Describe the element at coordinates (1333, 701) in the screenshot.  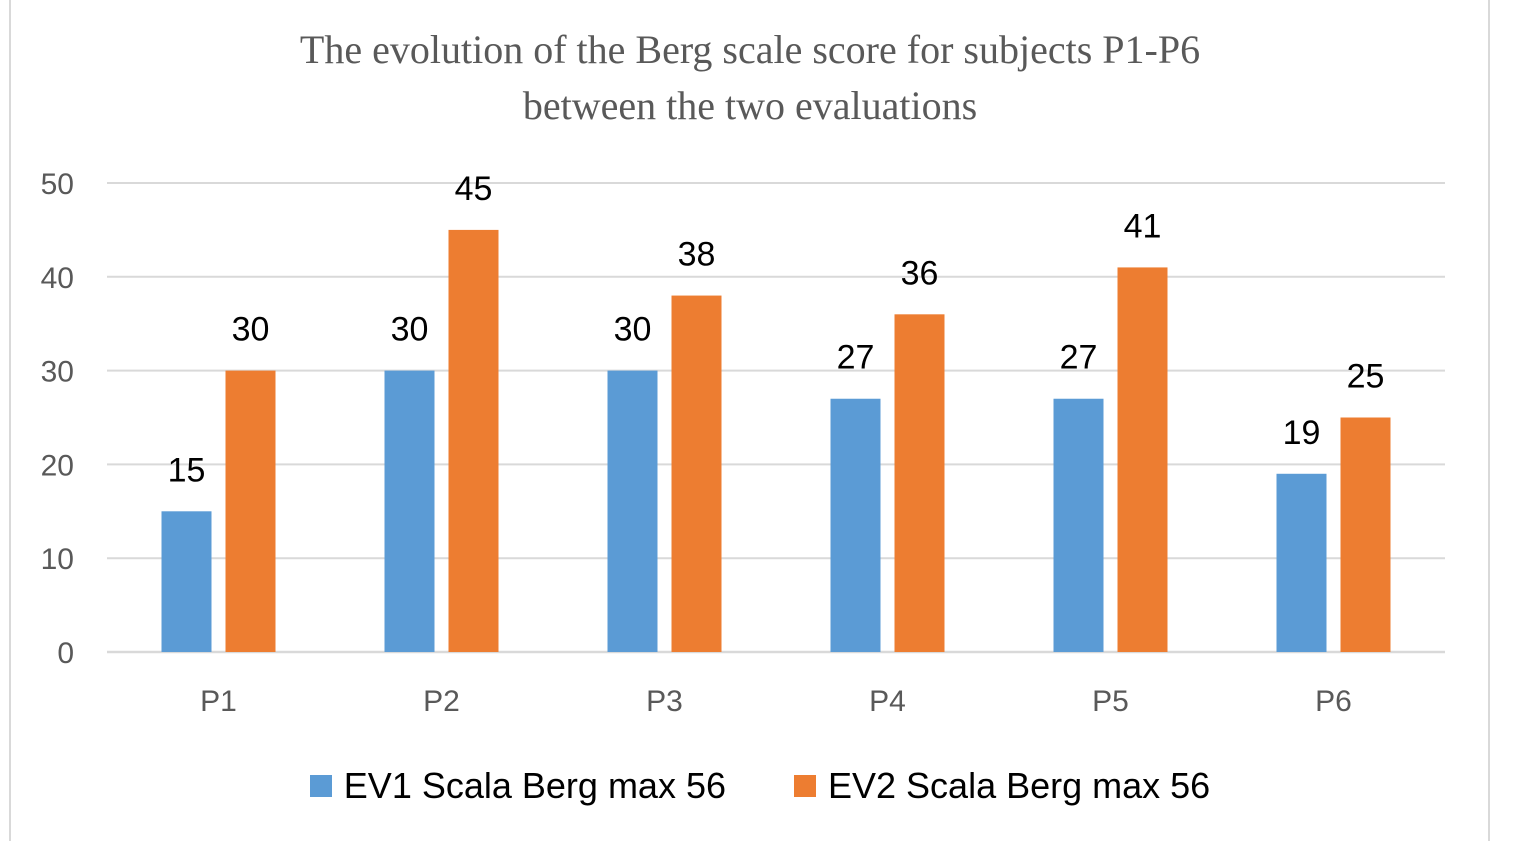
I see `x-tick-label: P6` at that location.